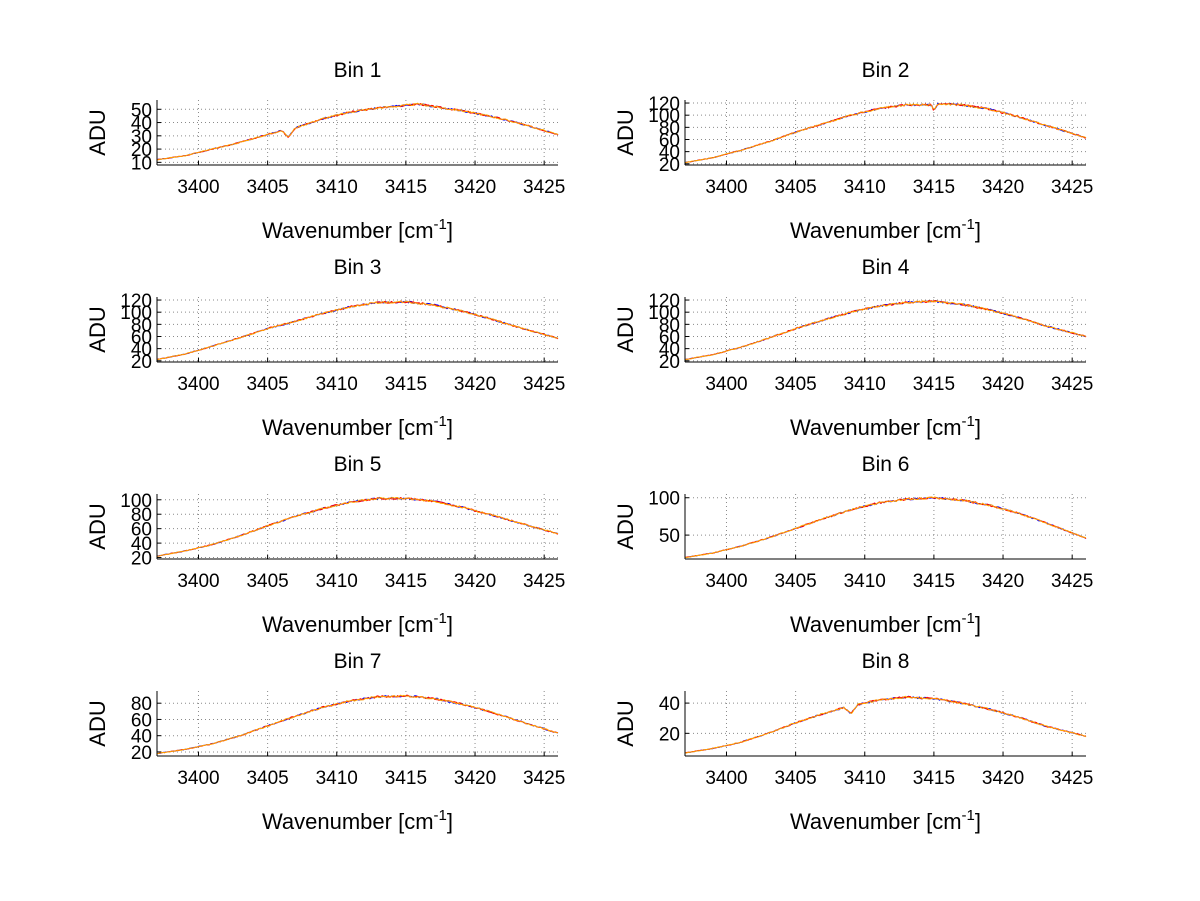 This screenshot has height=901, width=1200. Describe the element at coordinates (358, 267) in the screenshot. I see `subplot-title: Bin 3` at that location.